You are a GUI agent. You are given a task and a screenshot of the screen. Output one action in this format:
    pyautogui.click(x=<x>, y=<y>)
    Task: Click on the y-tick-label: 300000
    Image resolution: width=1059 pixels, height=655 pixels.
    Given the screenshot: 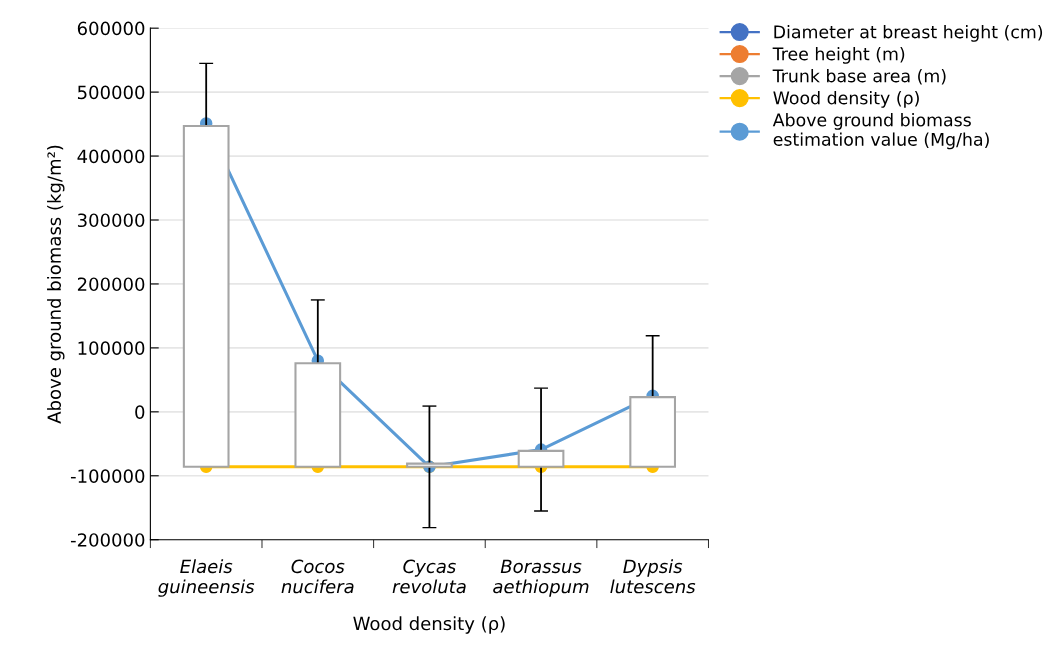 What is the action you would take?
    pyautogui.click(x=111, y=220)
    